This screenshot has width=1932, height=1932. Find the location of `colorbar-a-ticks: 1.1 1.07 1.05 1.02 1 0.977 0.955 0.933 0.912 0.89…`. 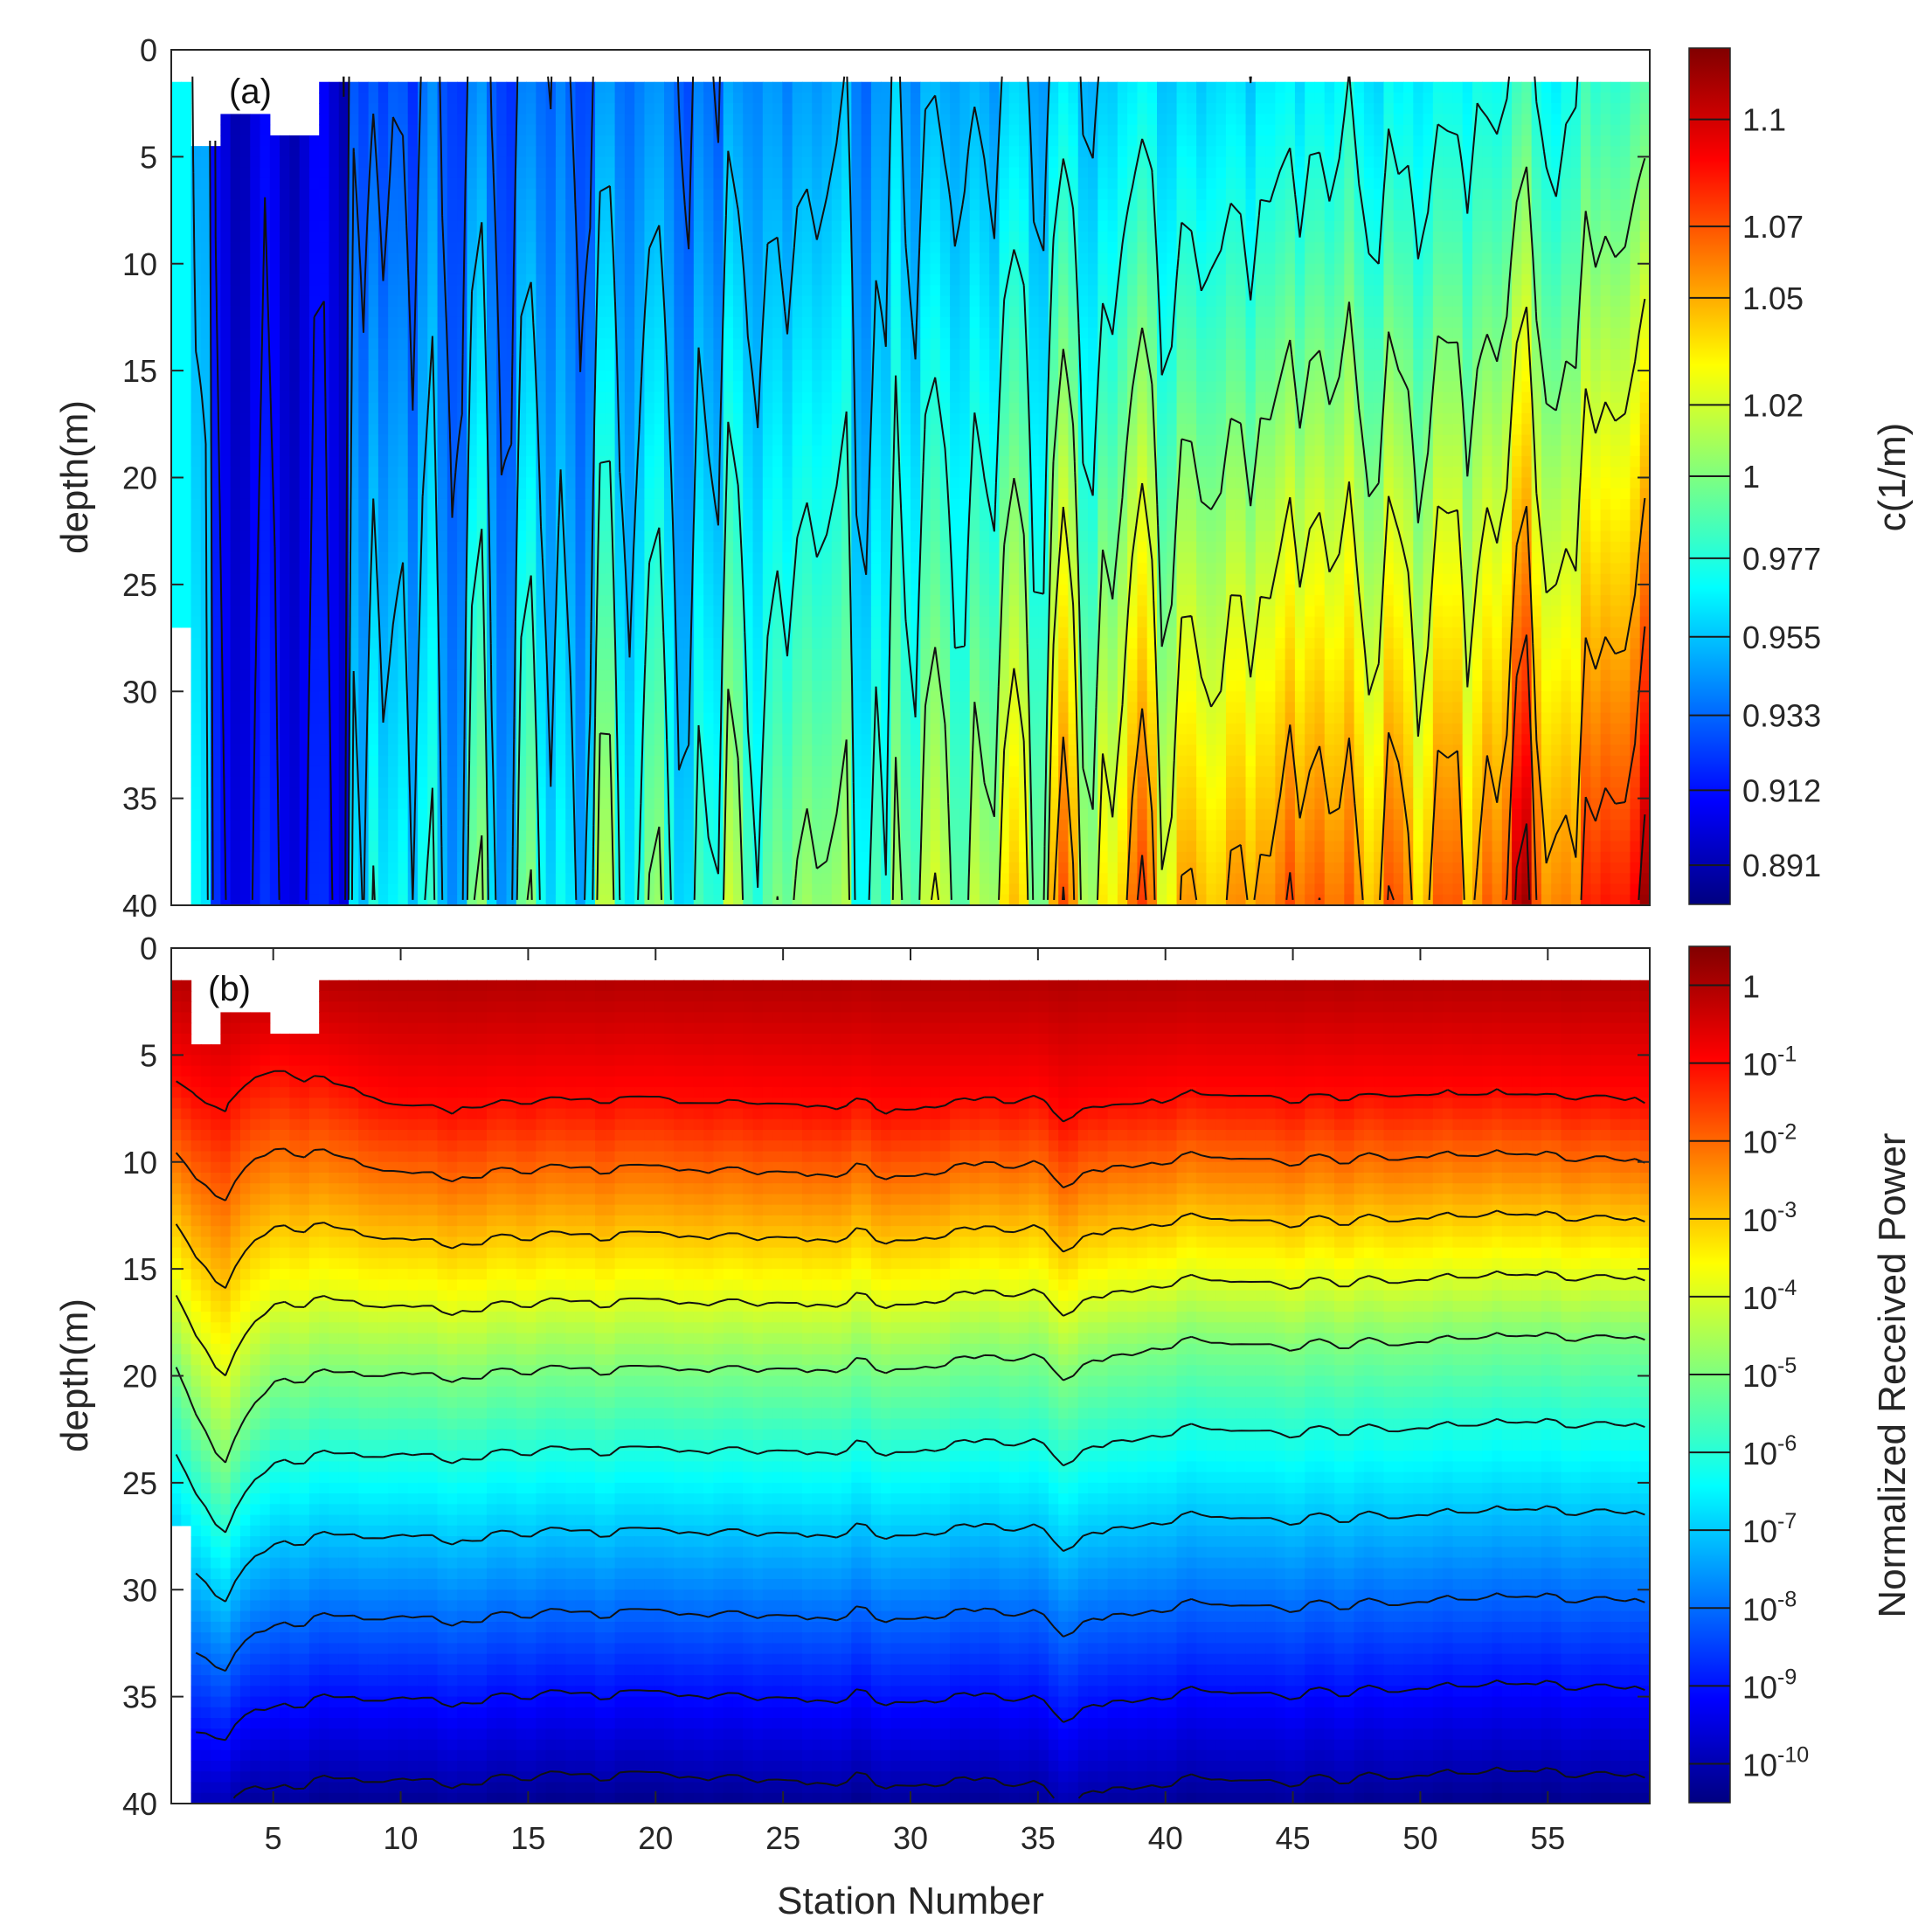

colorbar-a-ticks: 1.1 1.07 1.05 1.02 1 0.977 0.955 0.933 0.912 0.89… is located at coordinates (1755, 492).